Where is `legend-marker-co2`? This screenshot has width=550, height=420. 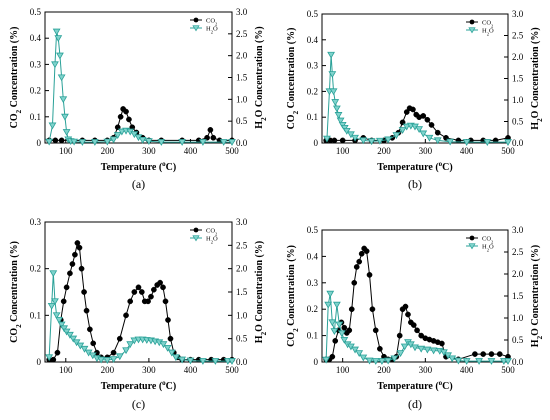
legend-marker-co2 is located at coordinates (196, 230).